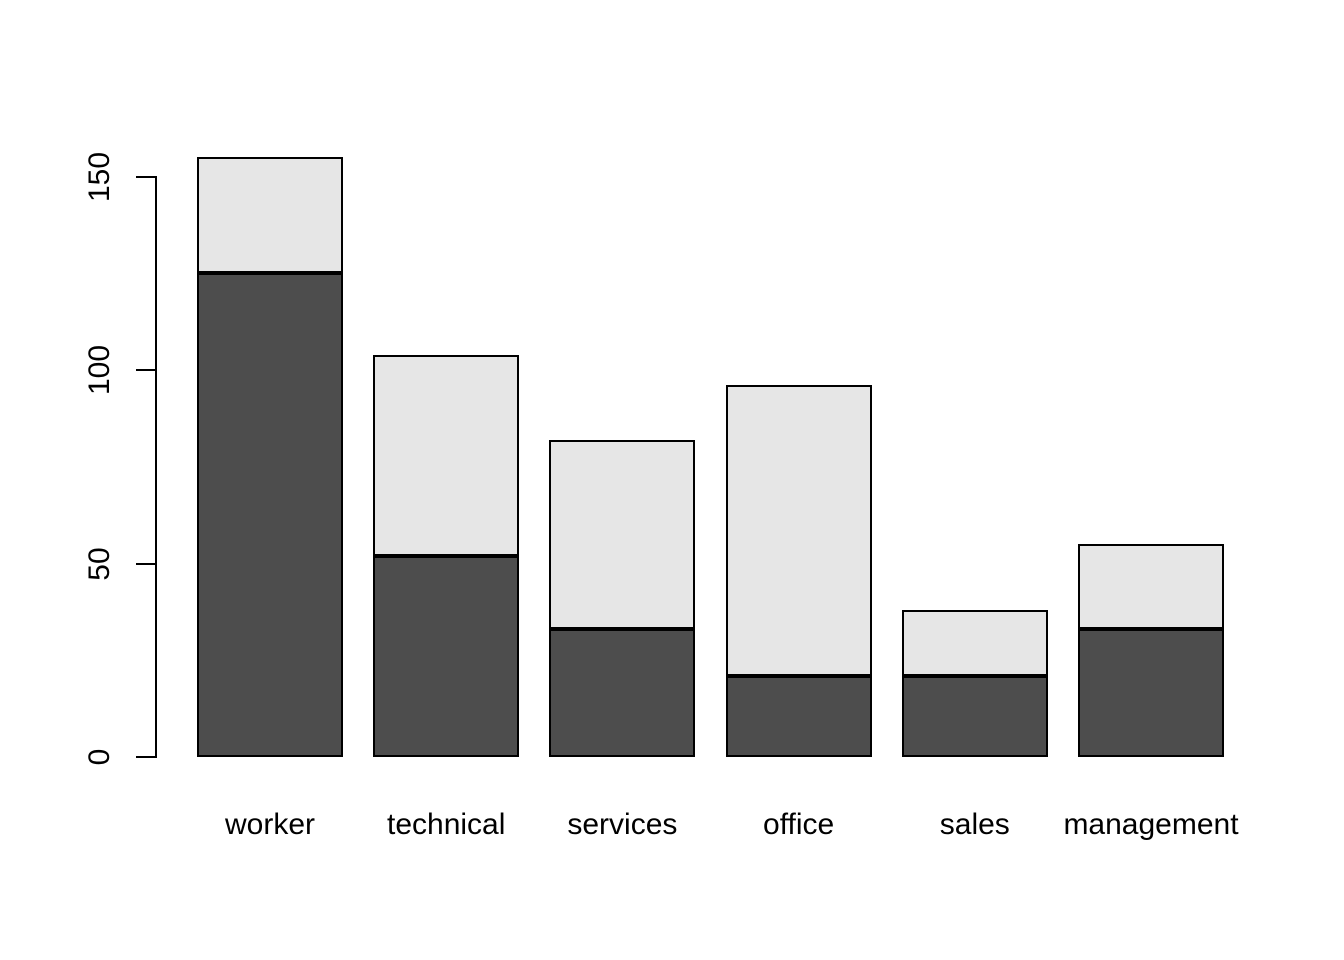  I want to click on bar-segment-technical-top-segment-light, so click(446, 455).